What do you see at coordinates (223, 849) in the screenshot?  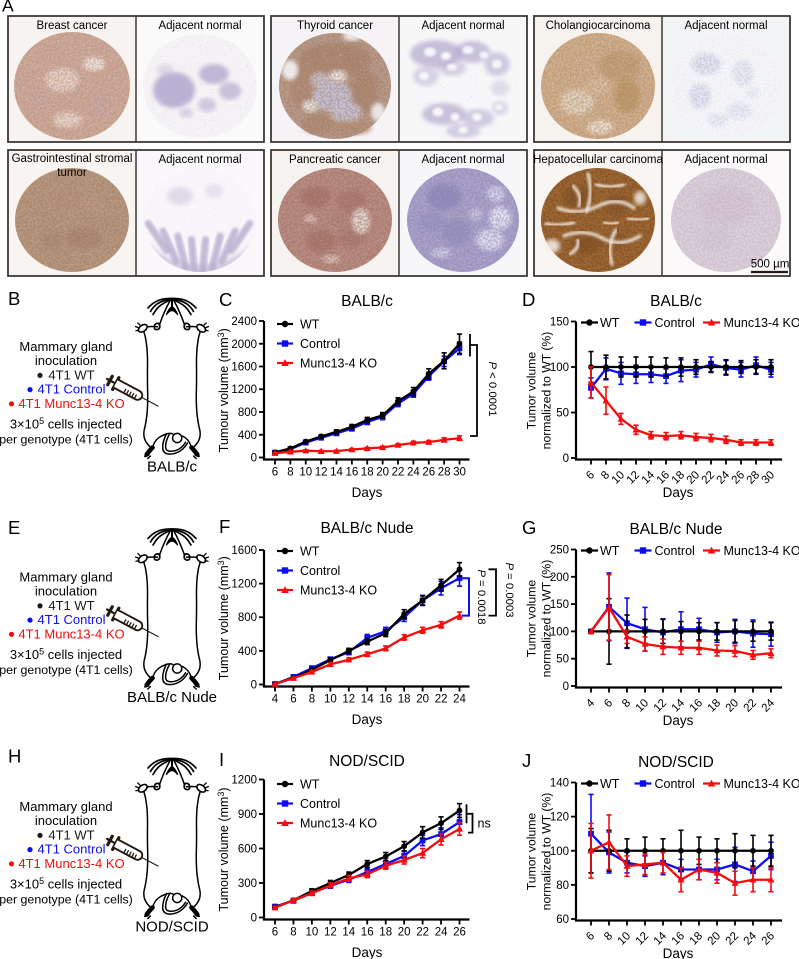 I see `svg-text: Tumour volume (mm3)` at bounding box center [223, 849].